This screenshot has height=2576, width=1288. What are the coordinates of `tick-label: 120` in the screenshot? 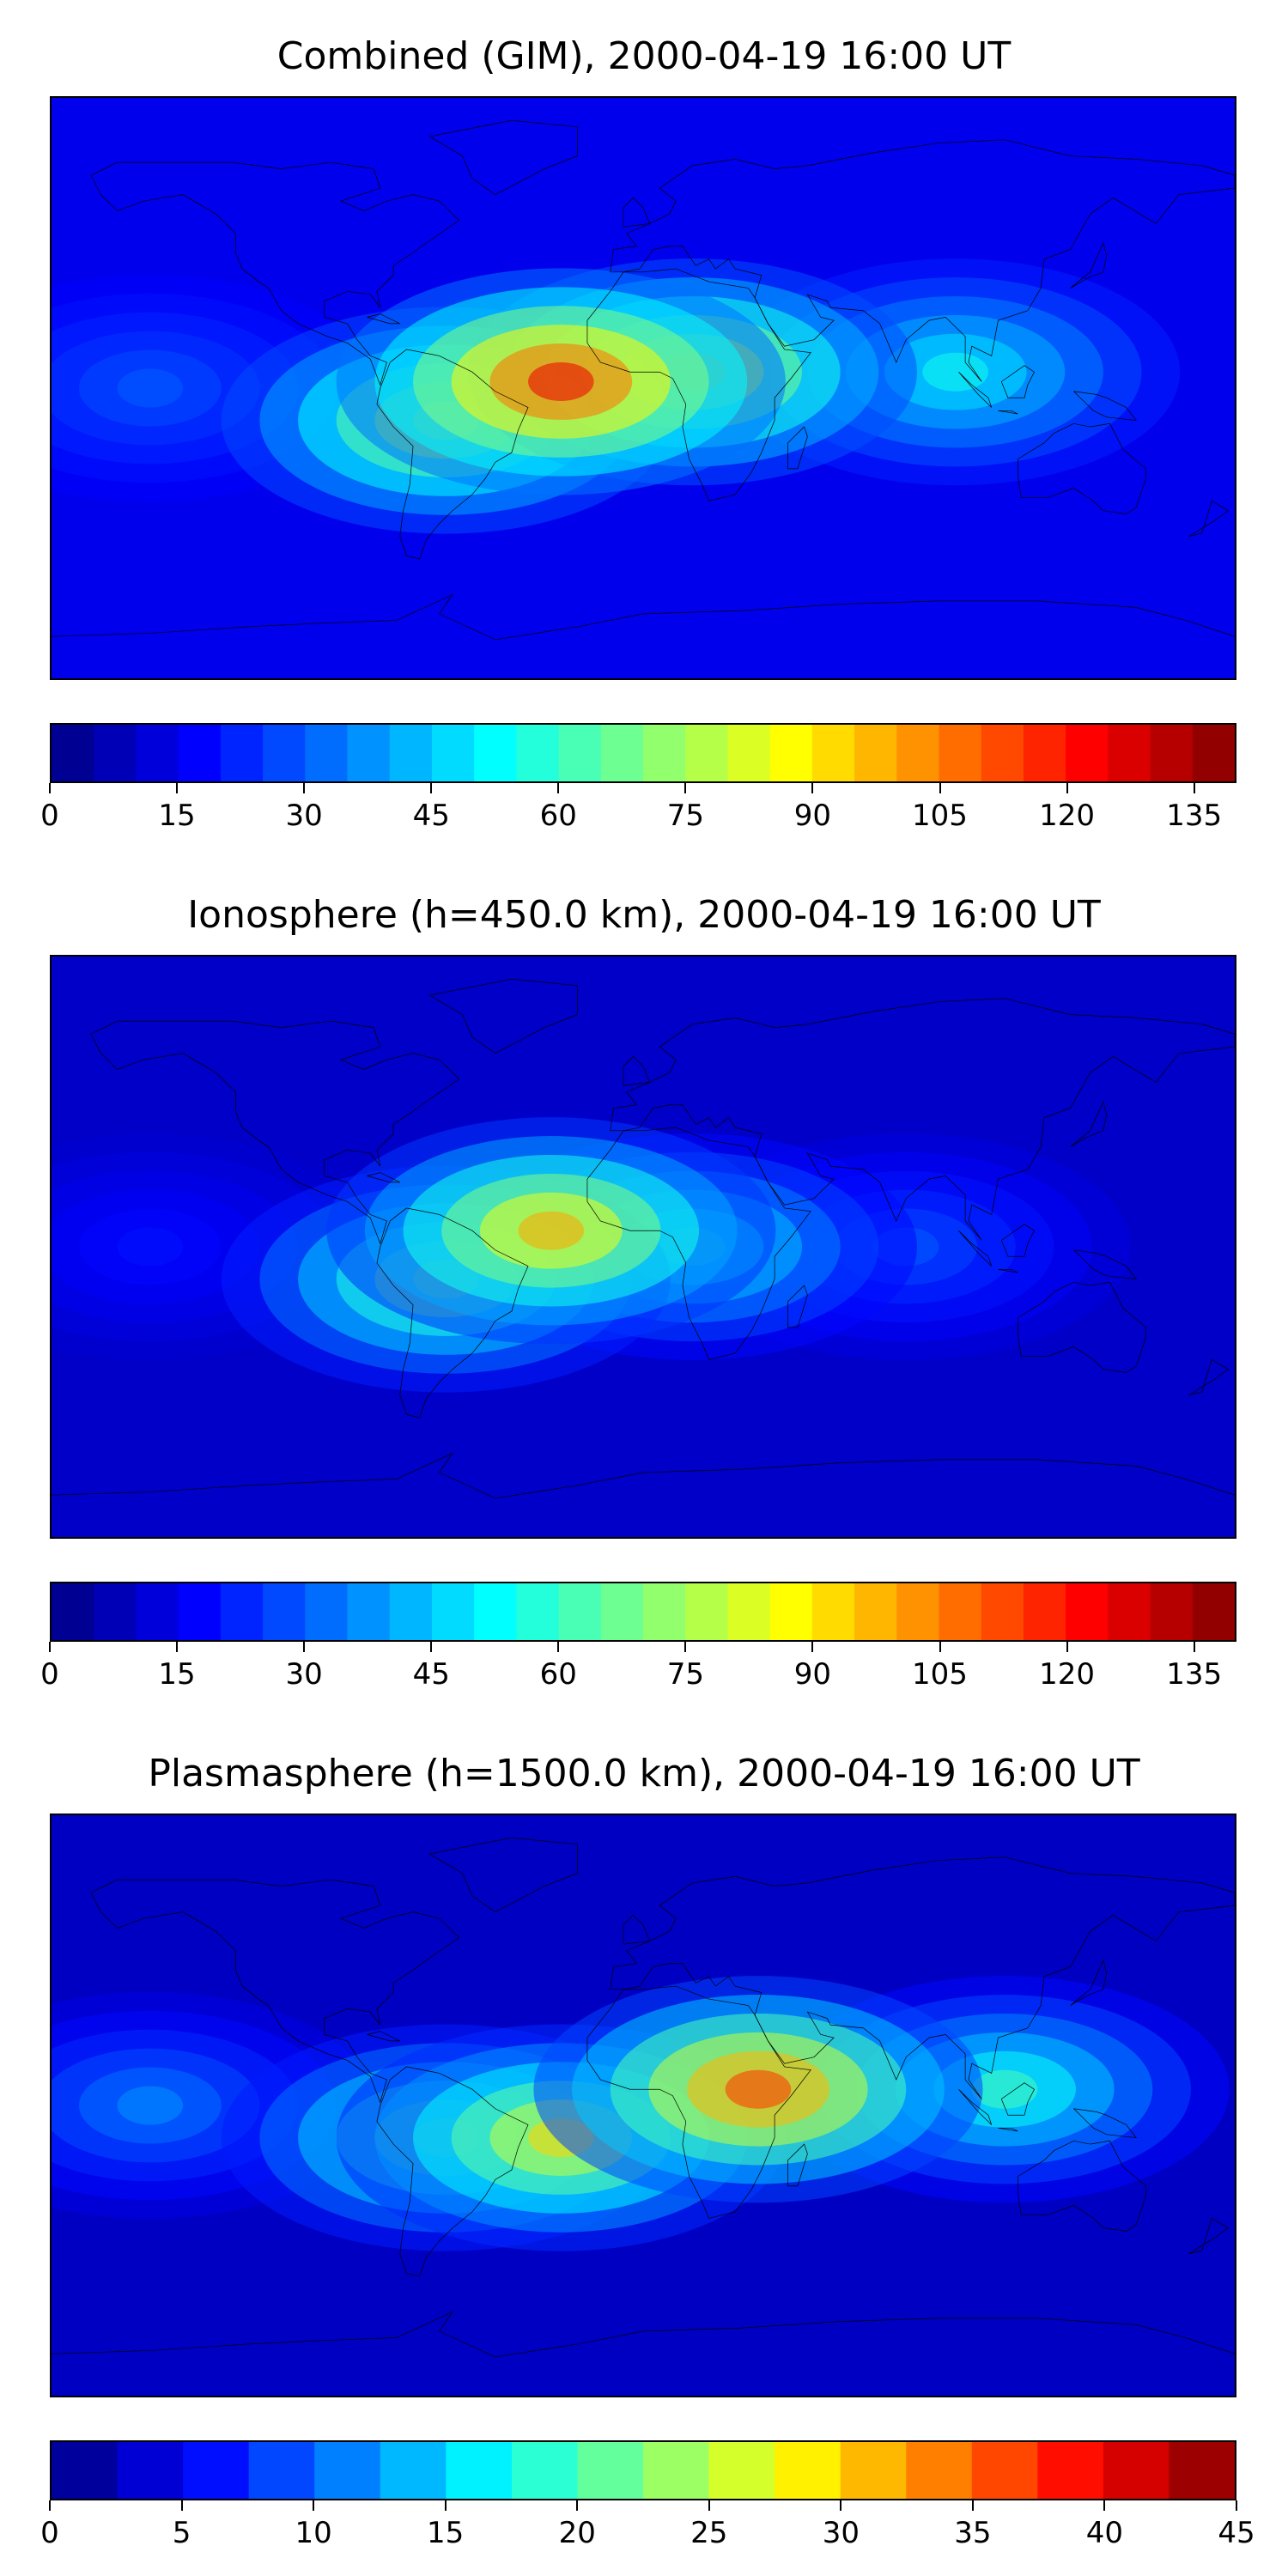 It's located at (1067, 816).